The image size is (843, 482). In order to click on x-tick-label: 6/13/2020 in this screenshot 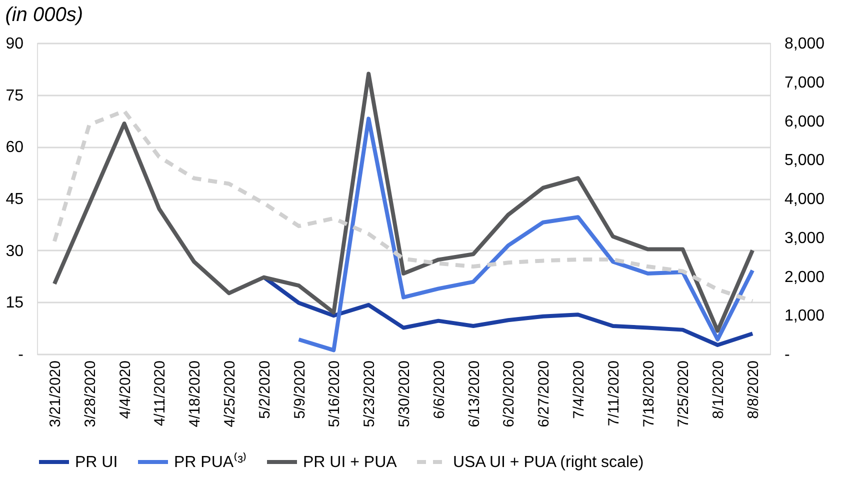, I will do `click(474, 394)`.